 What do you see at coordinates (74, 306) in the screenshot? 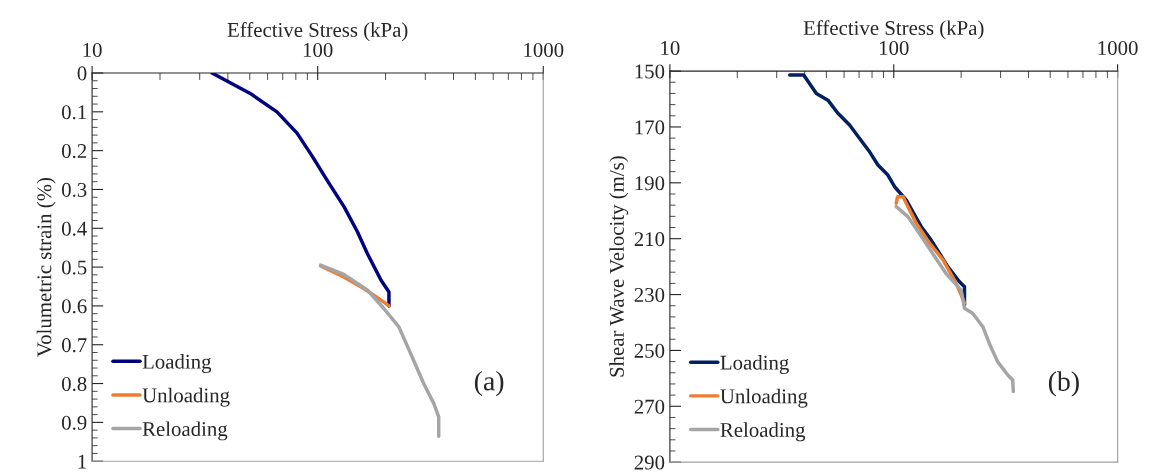
I see `y-tick-label: 0.6` at bounding box center [74, 306].